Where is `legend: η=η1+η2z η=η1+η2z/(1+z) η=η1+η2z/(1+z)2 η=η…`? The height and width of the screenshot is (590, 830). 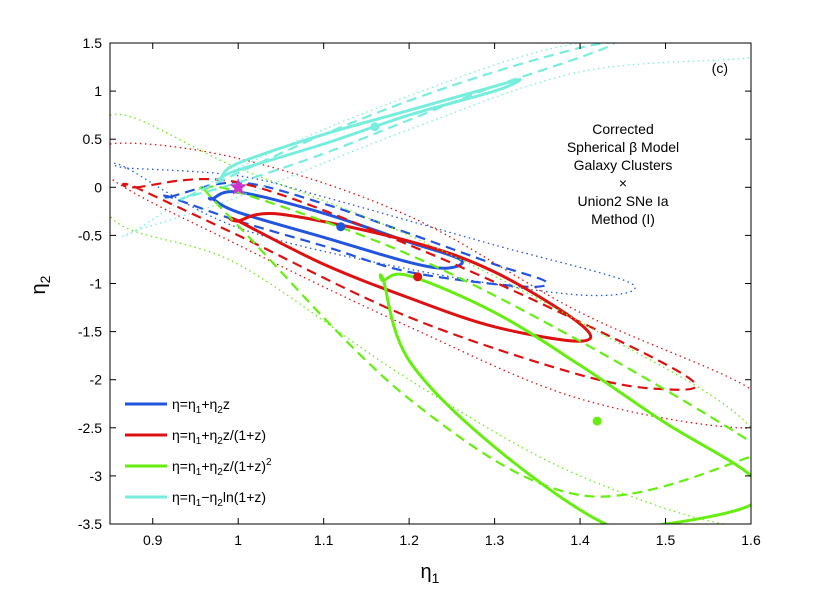
legend: η=η1+η2z η=η1+η2z/(1+z) η=η1+η2z/(1+z)2 η=η… is located at coordinates (198, 452).